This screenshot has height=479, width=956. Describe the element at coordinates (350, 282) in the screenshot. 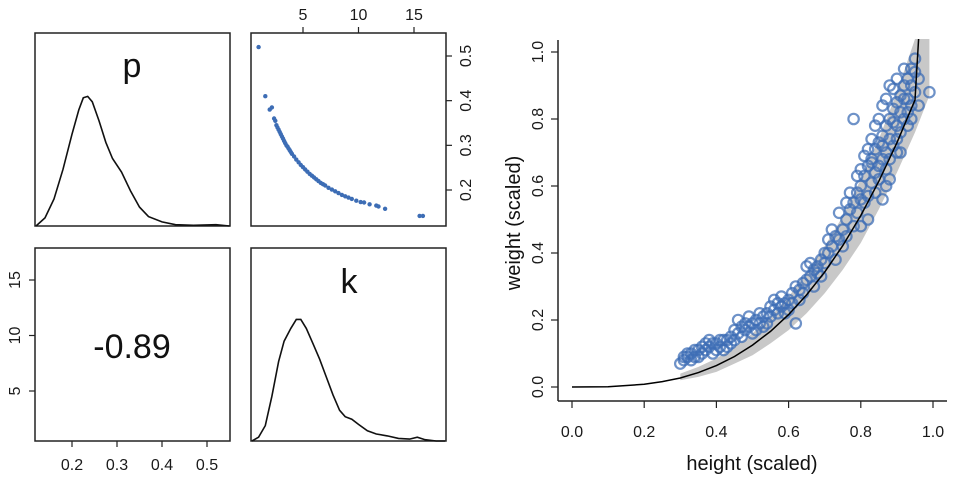

I see `k-panel-label: k` at that location.